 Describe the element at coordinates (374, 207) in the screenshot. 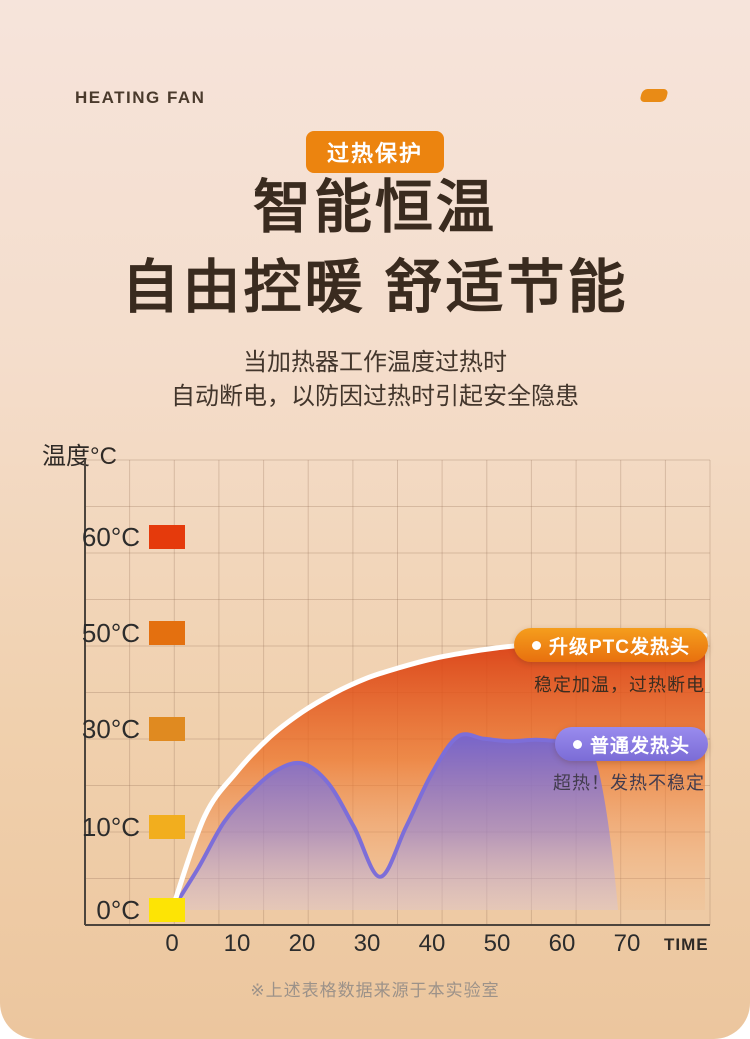

I see `main-title-line1: 智能恒温` at that location.